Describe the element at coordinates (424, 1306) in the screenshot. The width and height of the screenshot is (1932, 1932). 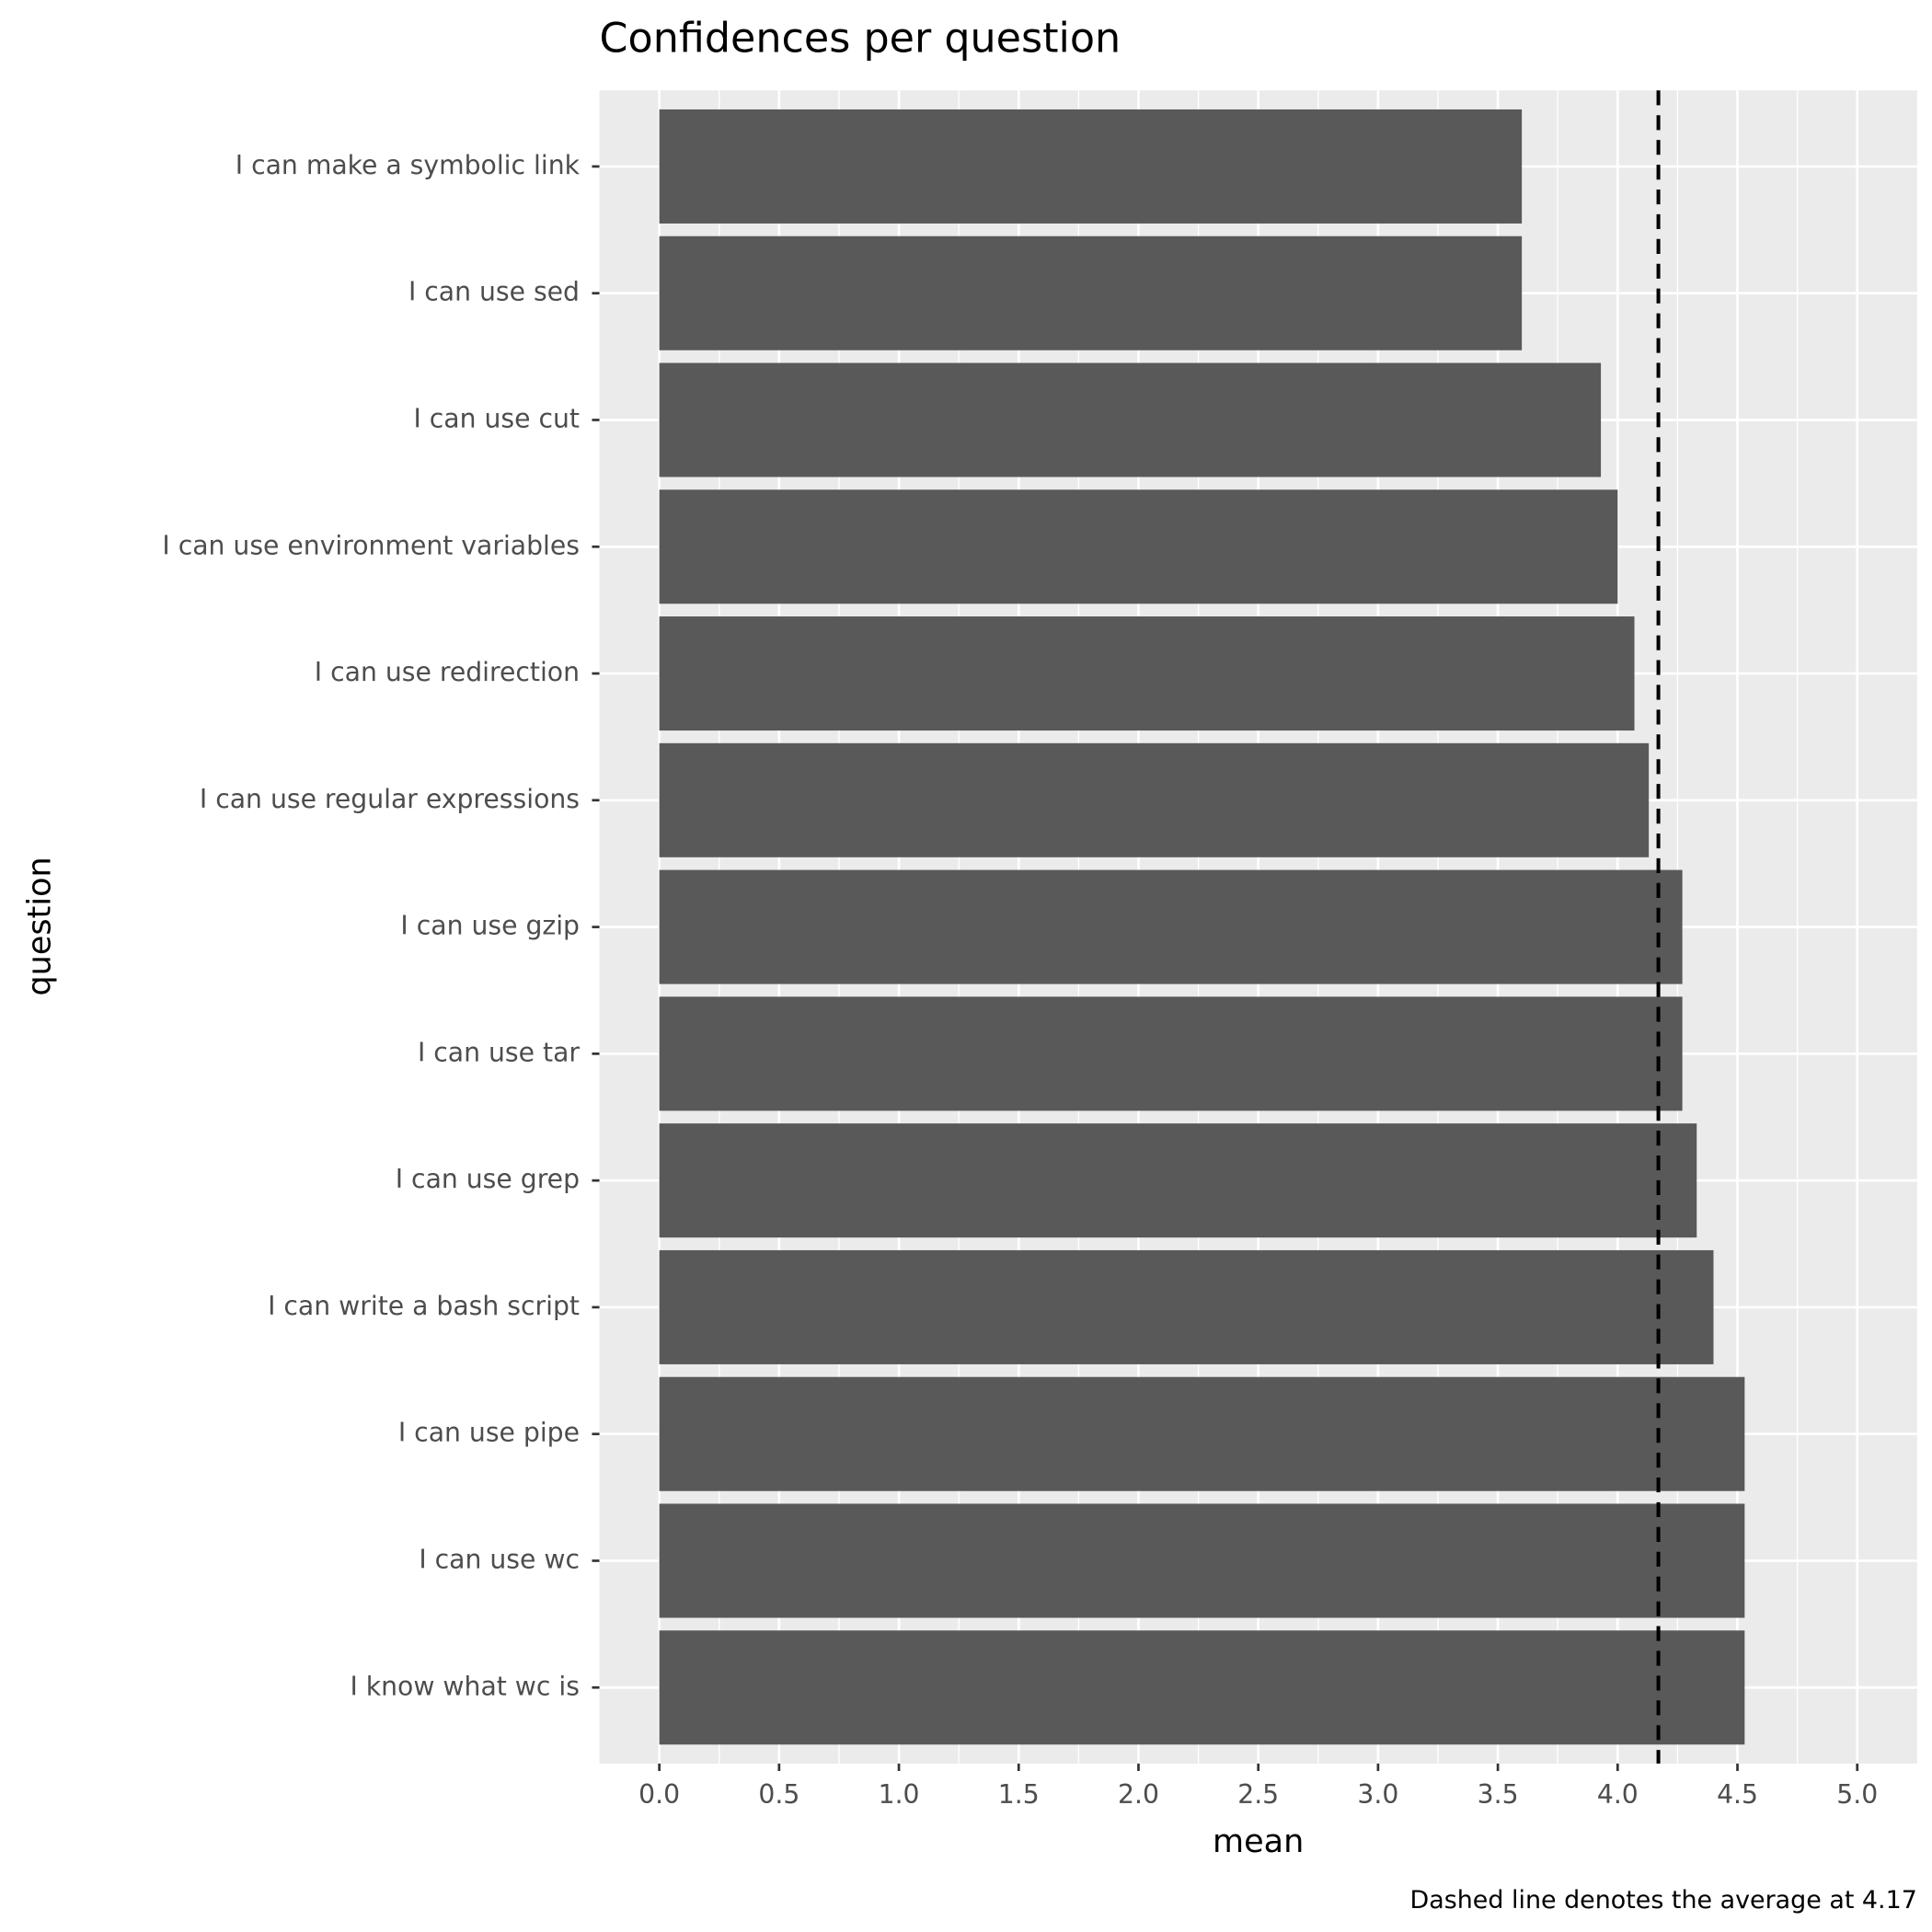
I see `y-tick-label: I can write a bash script` at that location.